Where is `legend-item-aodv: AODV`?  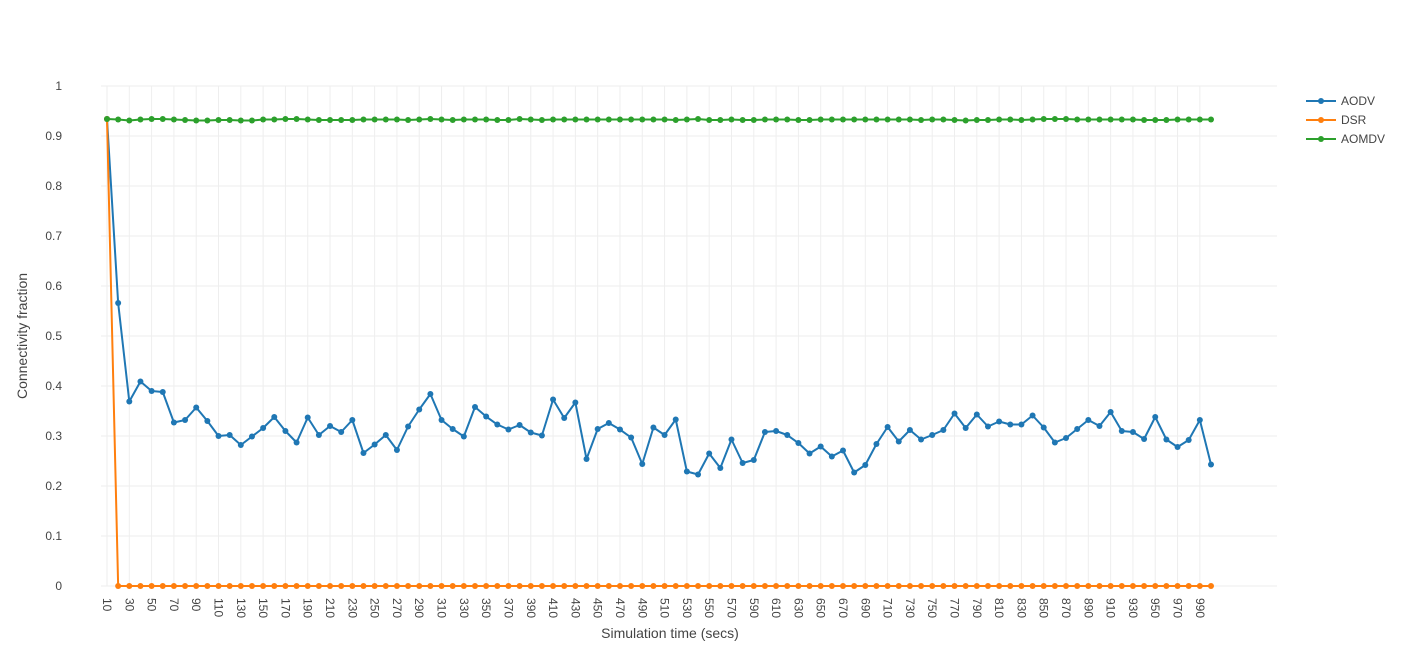 legend-item-aodv: AODV is located at coordinates (1340, 101).